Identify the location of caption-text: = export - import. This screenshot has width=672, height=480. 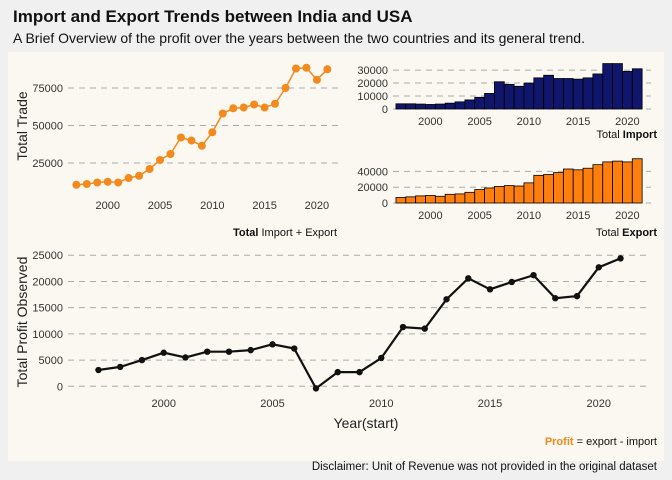
(615, 442).